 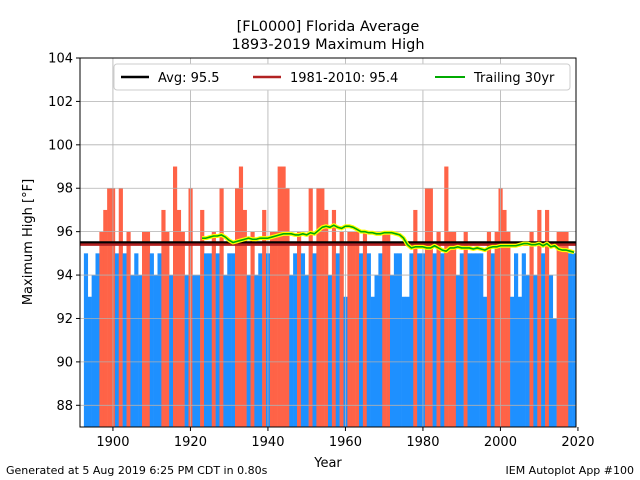 What do you see at coordinates (295, 340) in the screenshot?
I see `bar-1947` at bounding box center [295, 340].